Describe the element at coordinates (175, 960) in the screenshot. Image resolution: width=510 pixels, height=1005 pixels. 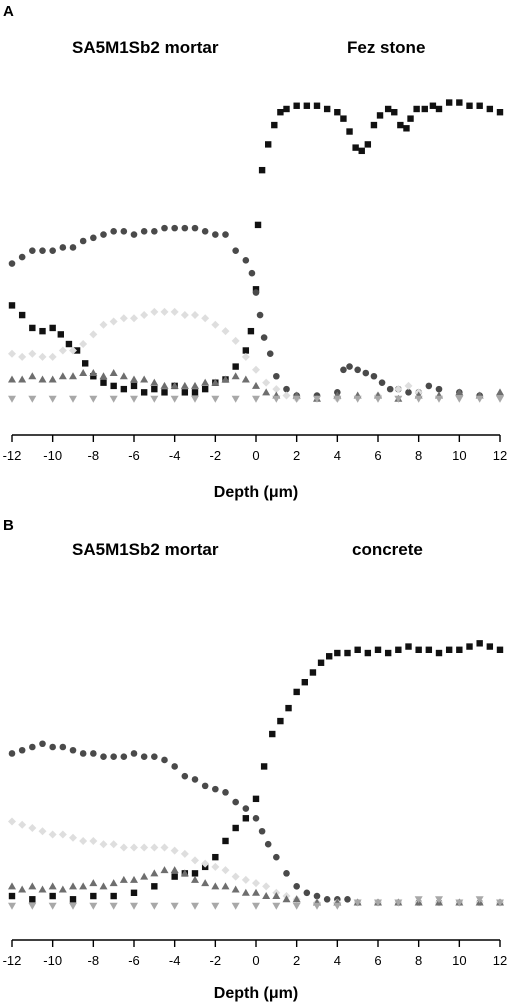
I see `panel-b-x-tick-label: -4` at that location.